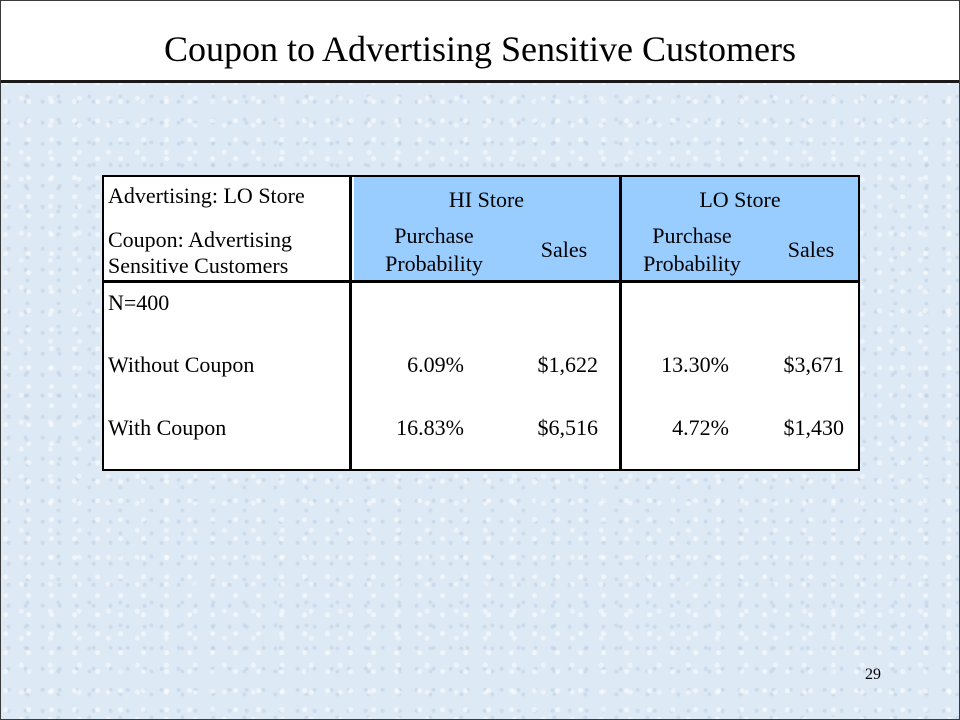 This screenshot has height=720, width=960. What do you see at coordinates (434, 235) in the screenshot?
I see `hi-col-prob-line1: Purchase` at bounding box center [434, 235].